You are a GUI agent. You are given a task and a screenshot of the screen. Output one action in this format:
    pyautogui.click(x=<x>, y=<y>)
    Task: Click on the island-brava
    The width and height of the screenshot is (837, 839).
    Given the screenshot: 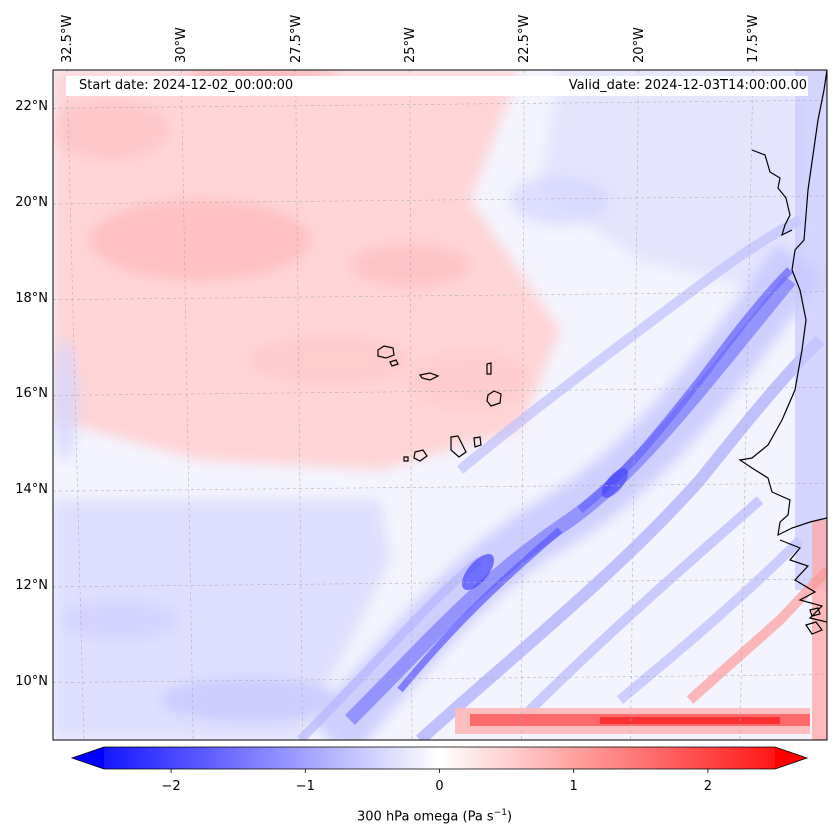 What is the action you would take?
    pyautogui.click(x=406, y=459)
    